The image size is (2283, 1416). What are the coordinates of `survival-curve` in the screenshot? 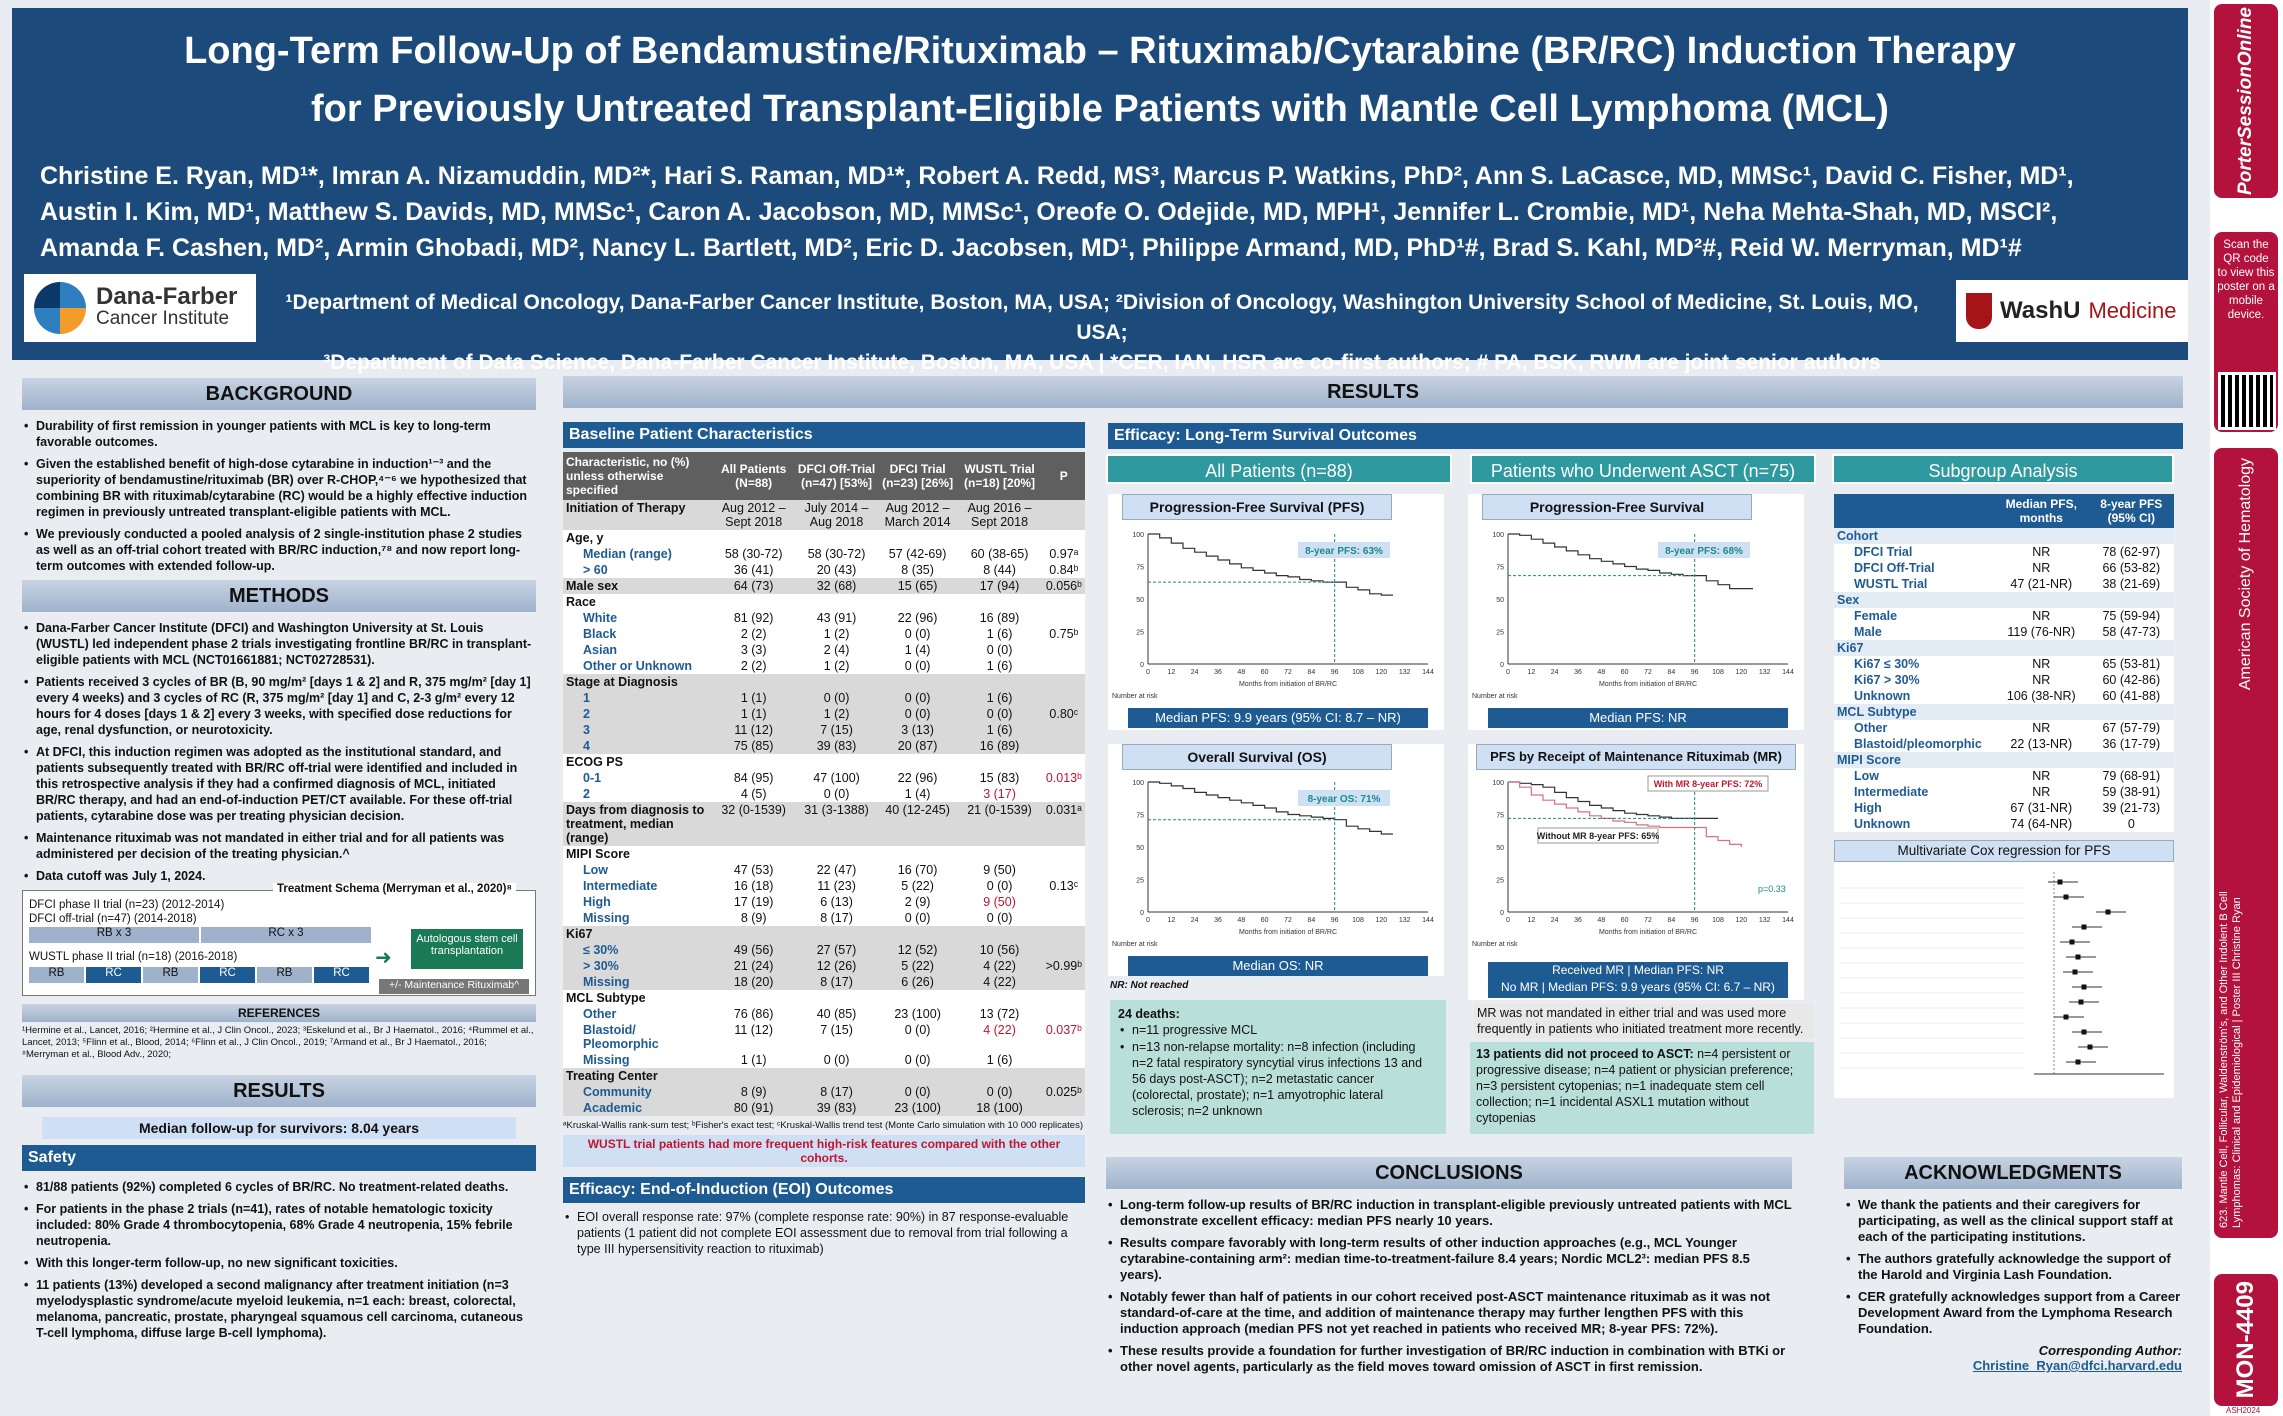 It's located at (1613, 800).